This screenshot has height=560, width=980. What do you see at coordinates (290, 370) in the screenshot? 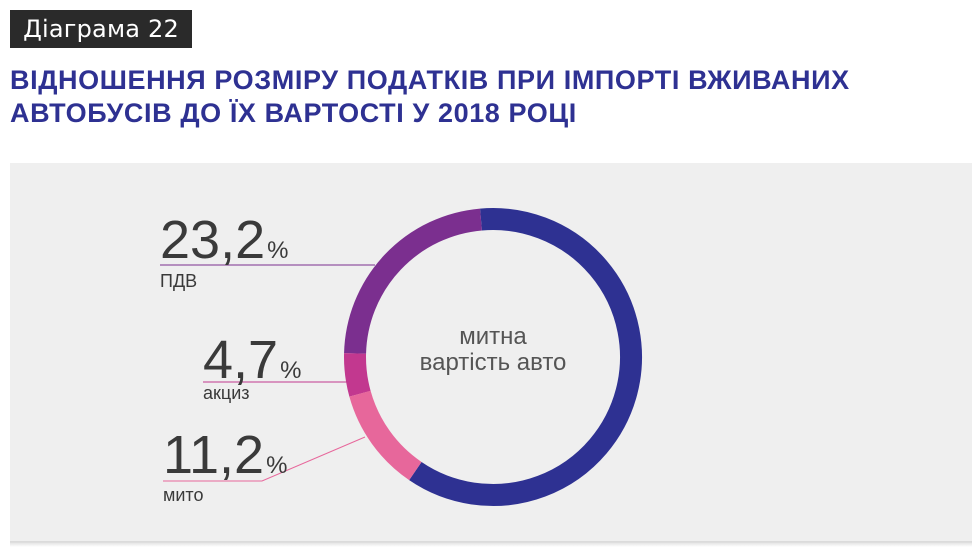
I see `slice-unit-2: %` at bounding box center [290, 370].